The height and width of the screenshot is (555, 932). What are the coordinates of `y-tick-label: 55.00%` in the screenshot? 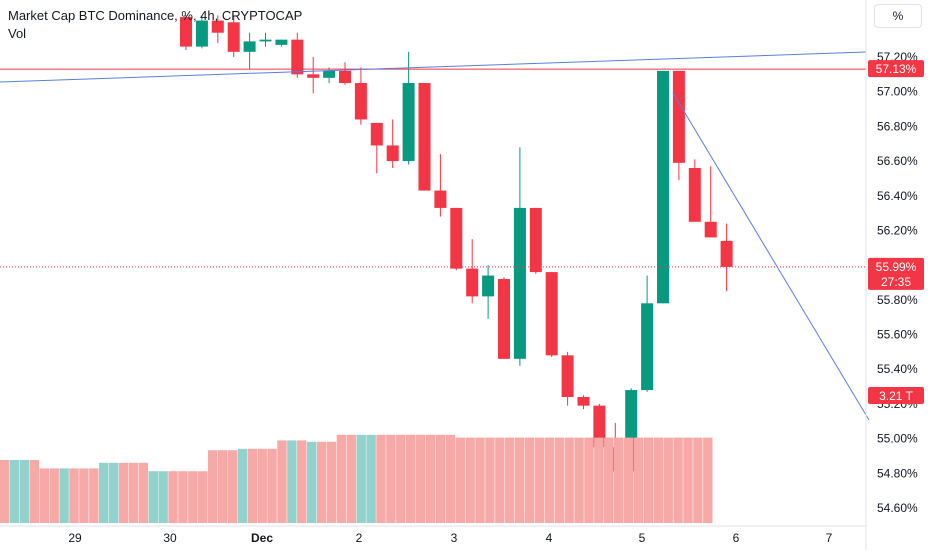 It's located at (897, 439).